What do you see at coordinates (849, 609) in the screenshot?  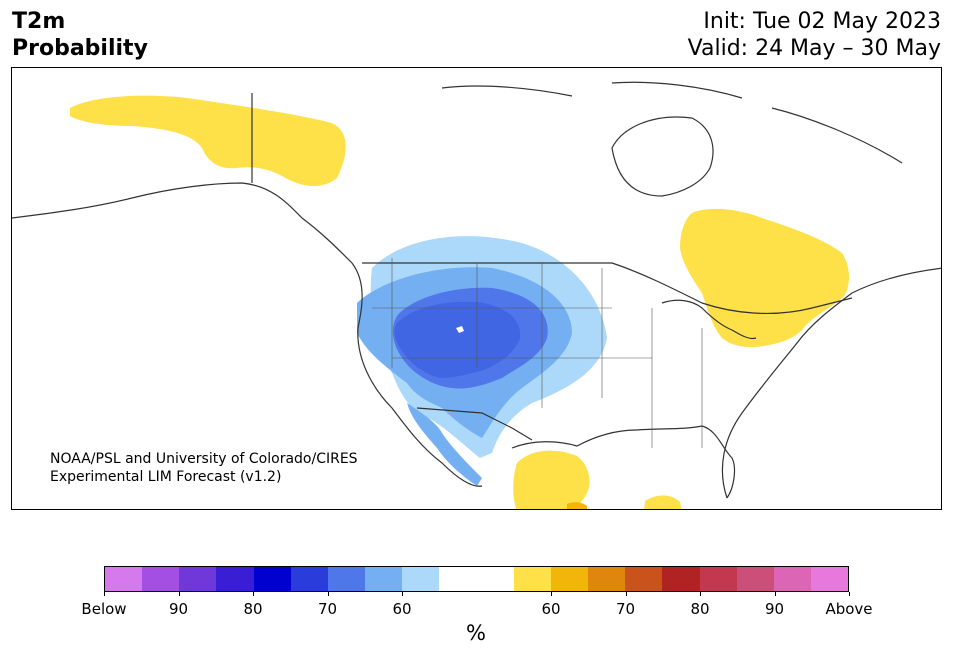 I see `colorbar-tick-label: Above` at bounding box center [849, 609].